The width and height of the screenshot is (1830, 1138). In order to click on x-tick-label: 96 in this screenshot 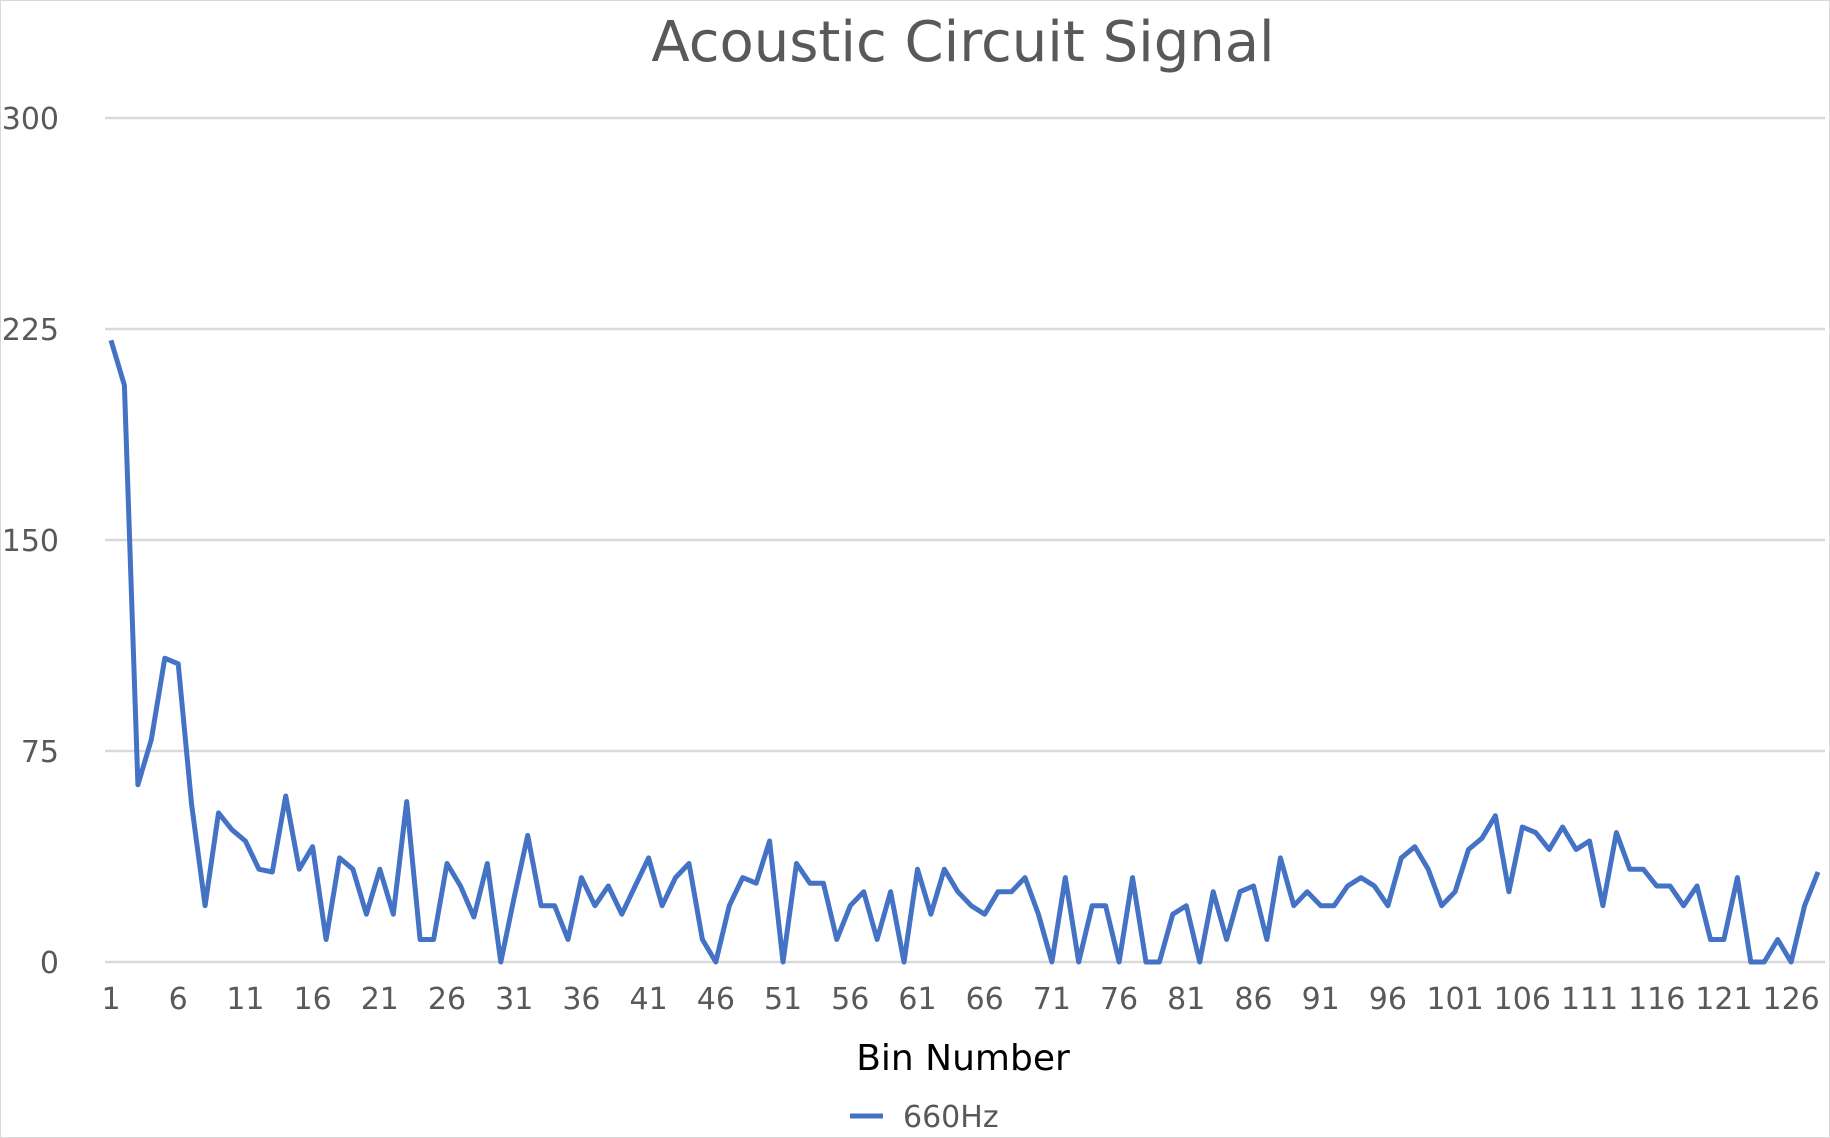, I will do `click(1388, 999)`.